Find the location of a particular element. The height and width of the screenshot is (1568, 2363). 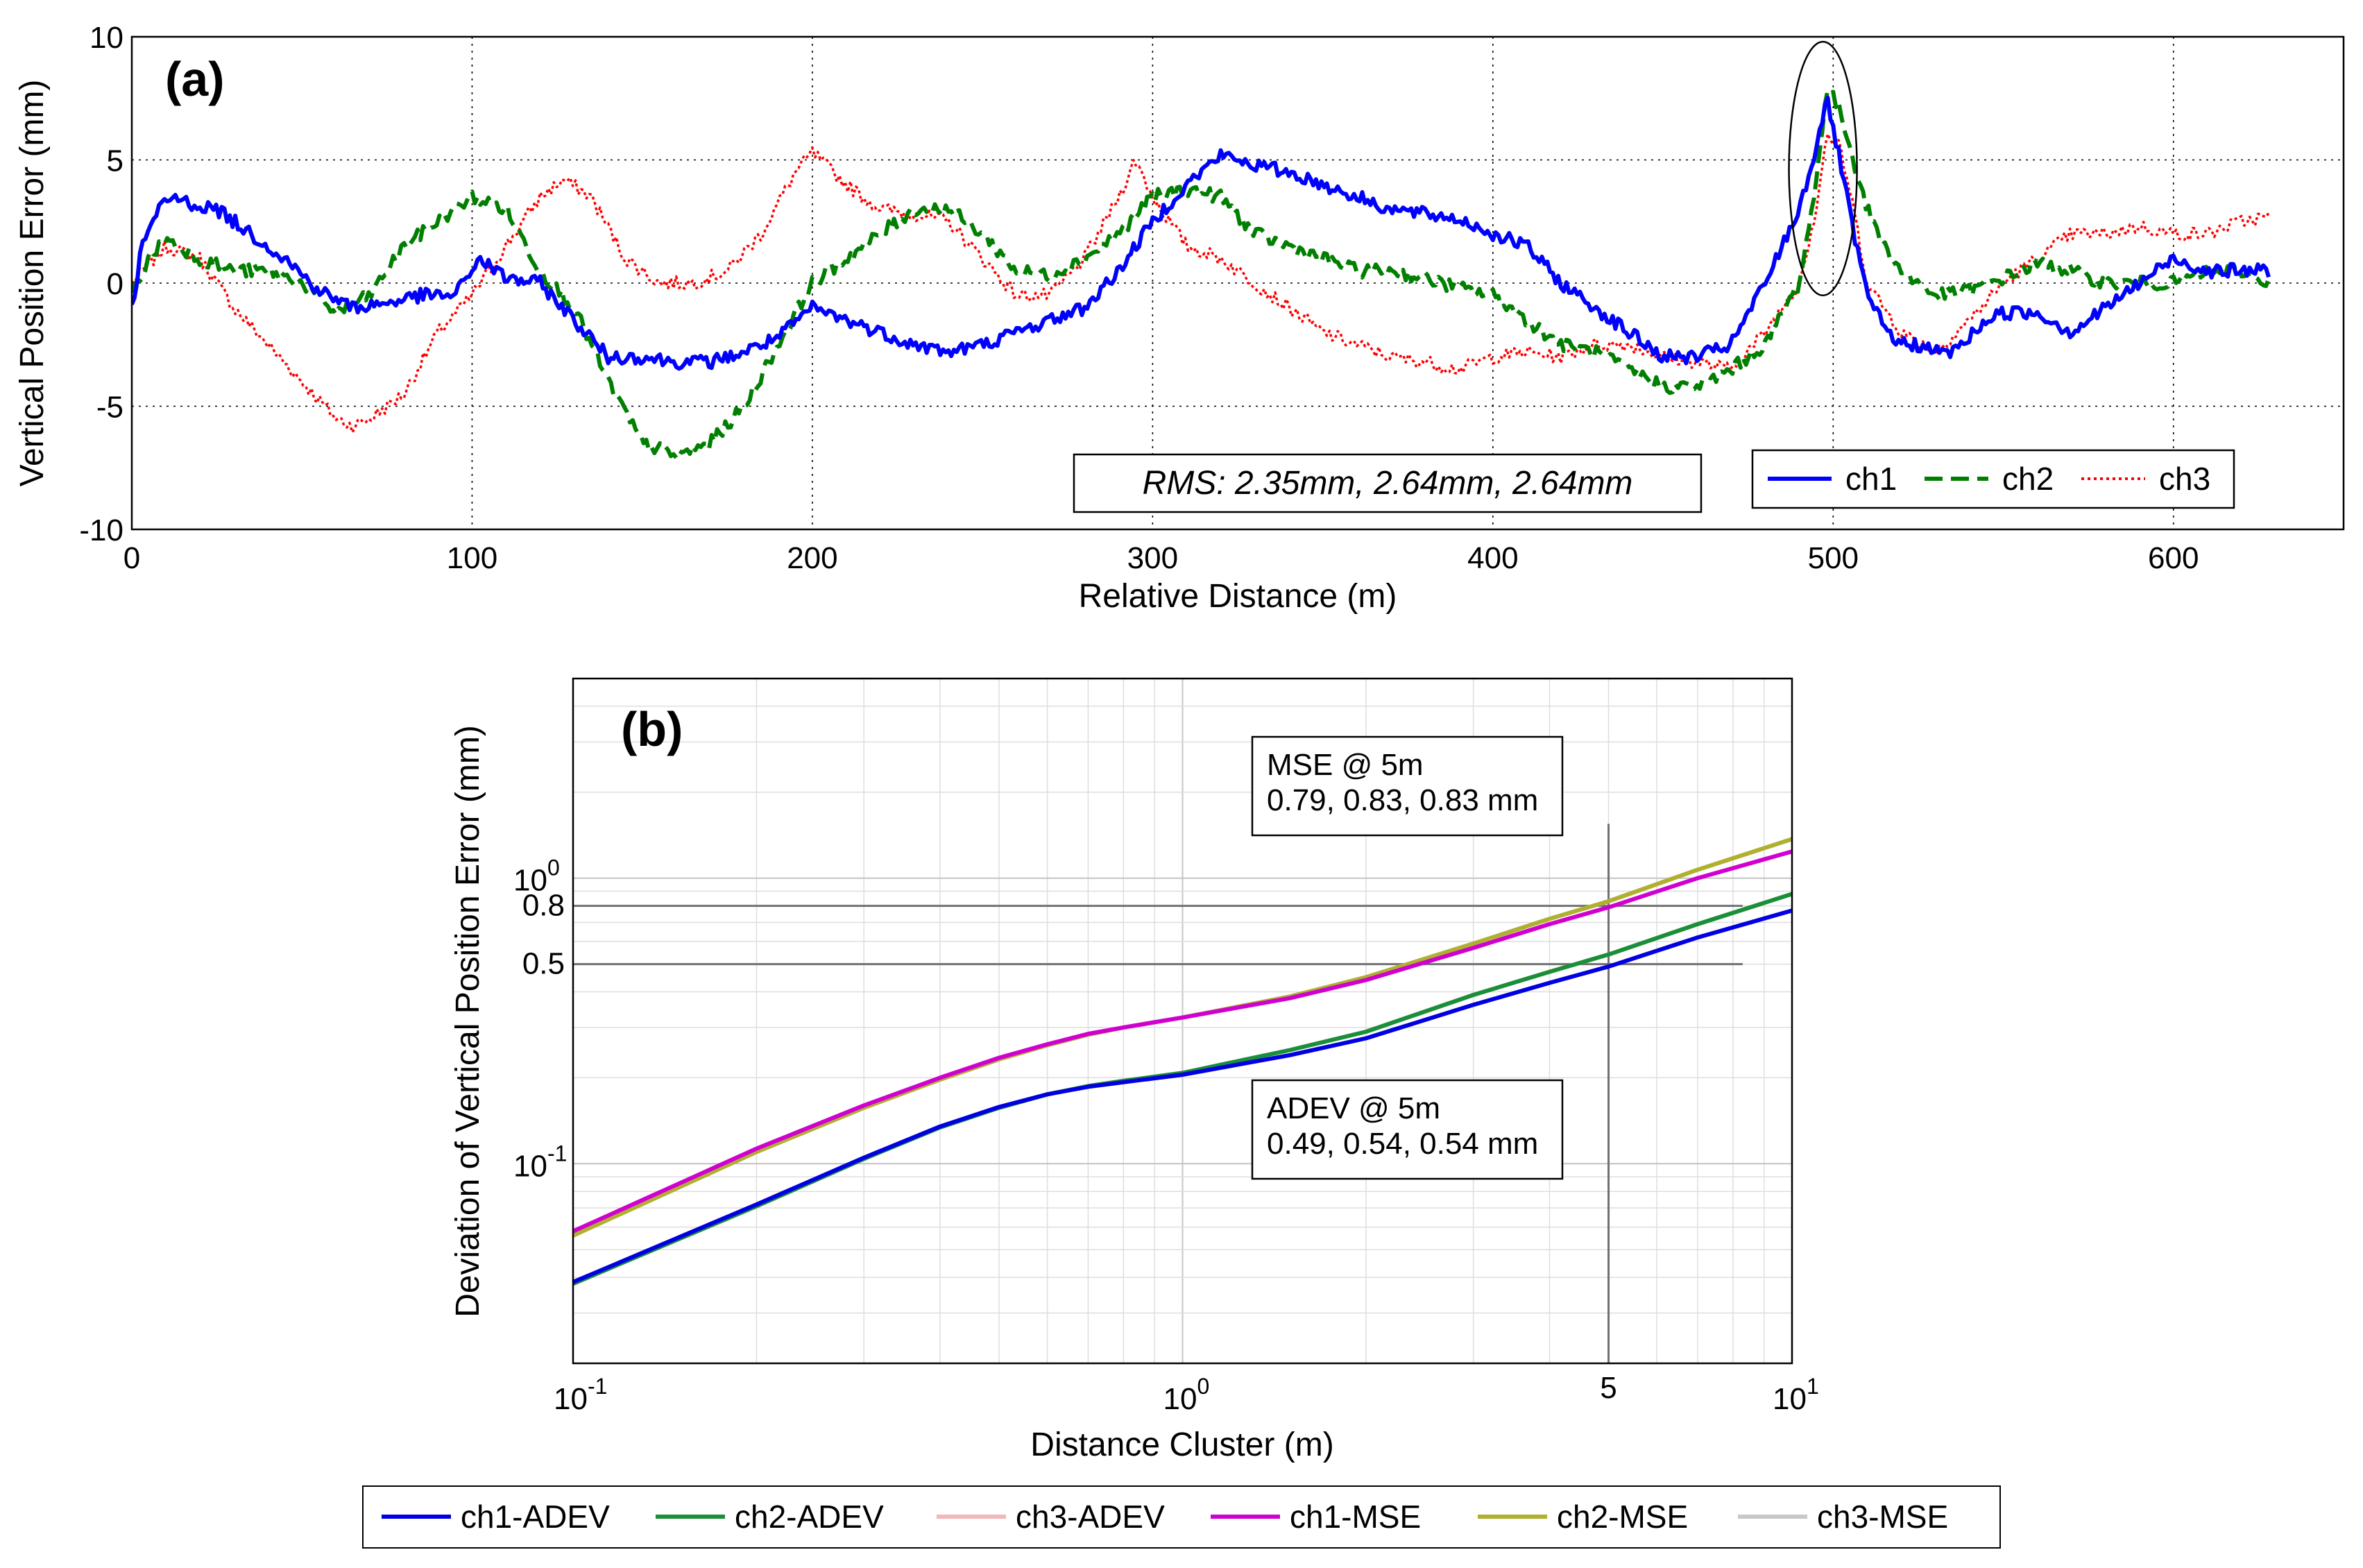

panel-b-xtick-label: 10¹ is located at coordinates (1796, 1395).